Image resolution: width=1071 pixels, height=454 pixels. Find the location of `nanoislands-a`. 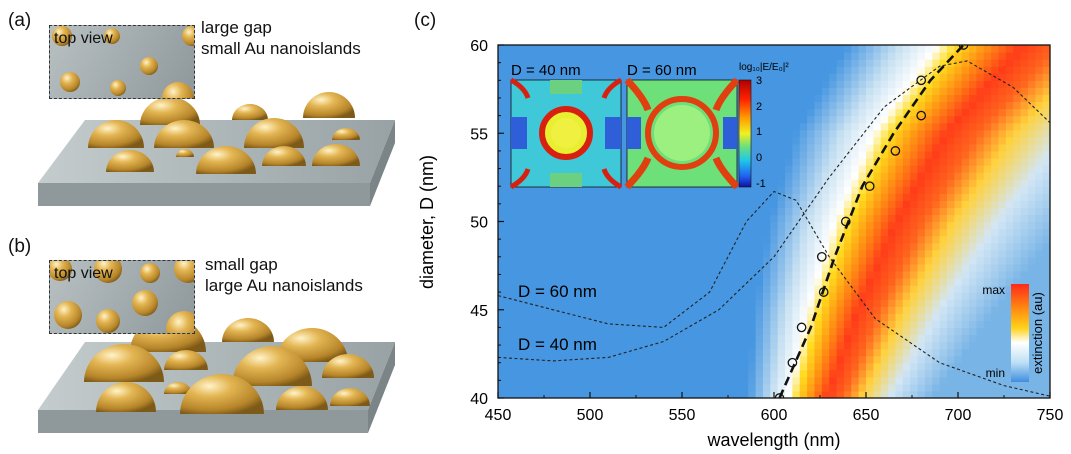

nanoislands-a is located at coordinates (224, 133).